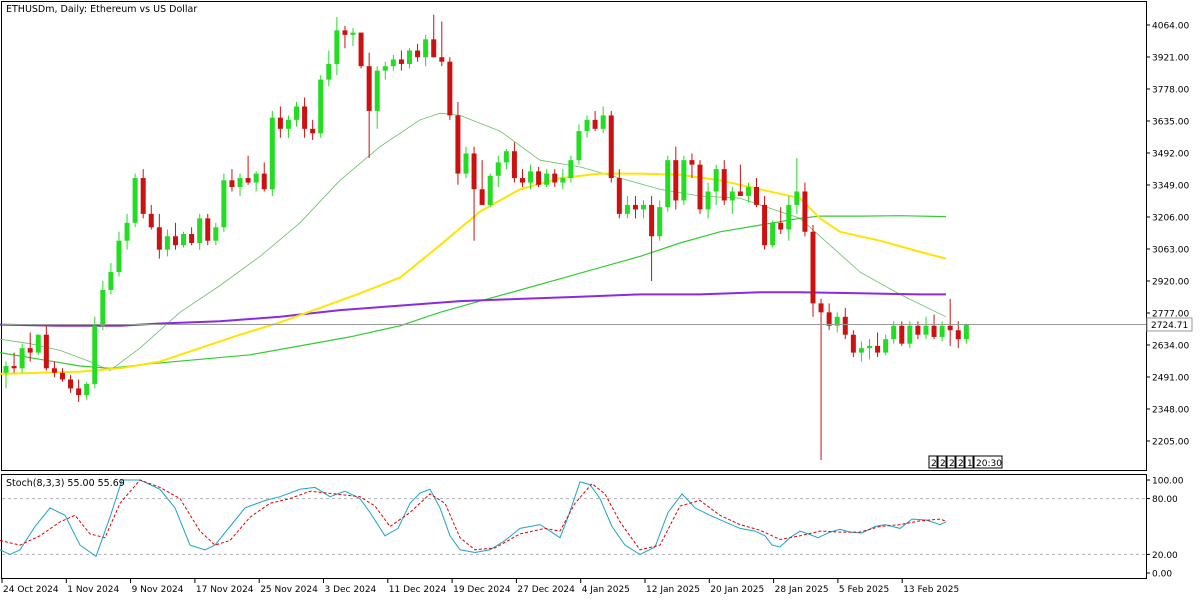  Describe the element at coordinates (931, 590) in the screenshot. I see `date-label: 13 Feb 2025` at that location.